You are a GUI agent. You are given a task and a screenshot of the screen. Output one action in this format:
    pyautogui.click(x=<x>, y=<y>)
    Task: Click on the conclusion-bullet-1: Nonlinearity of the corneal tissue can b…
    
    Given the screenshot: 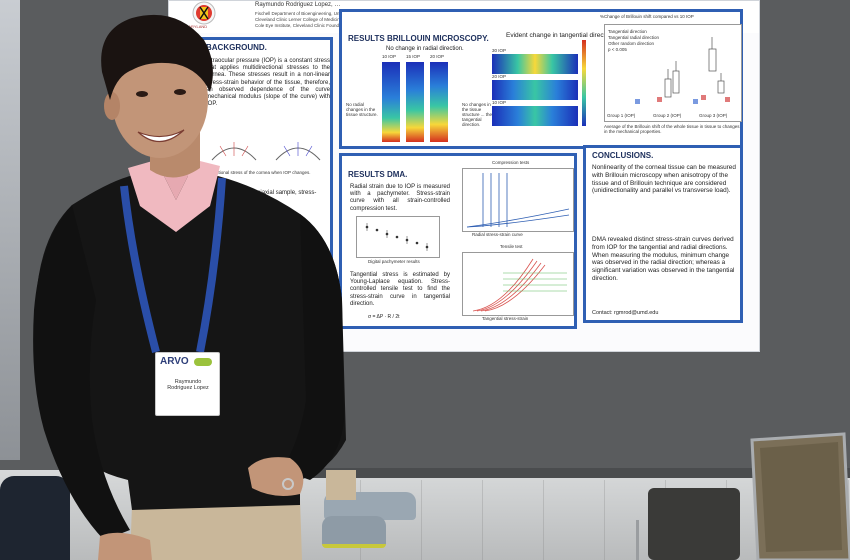 What is the action you would take?
    pyautogui.click(x=664, y=179)
    